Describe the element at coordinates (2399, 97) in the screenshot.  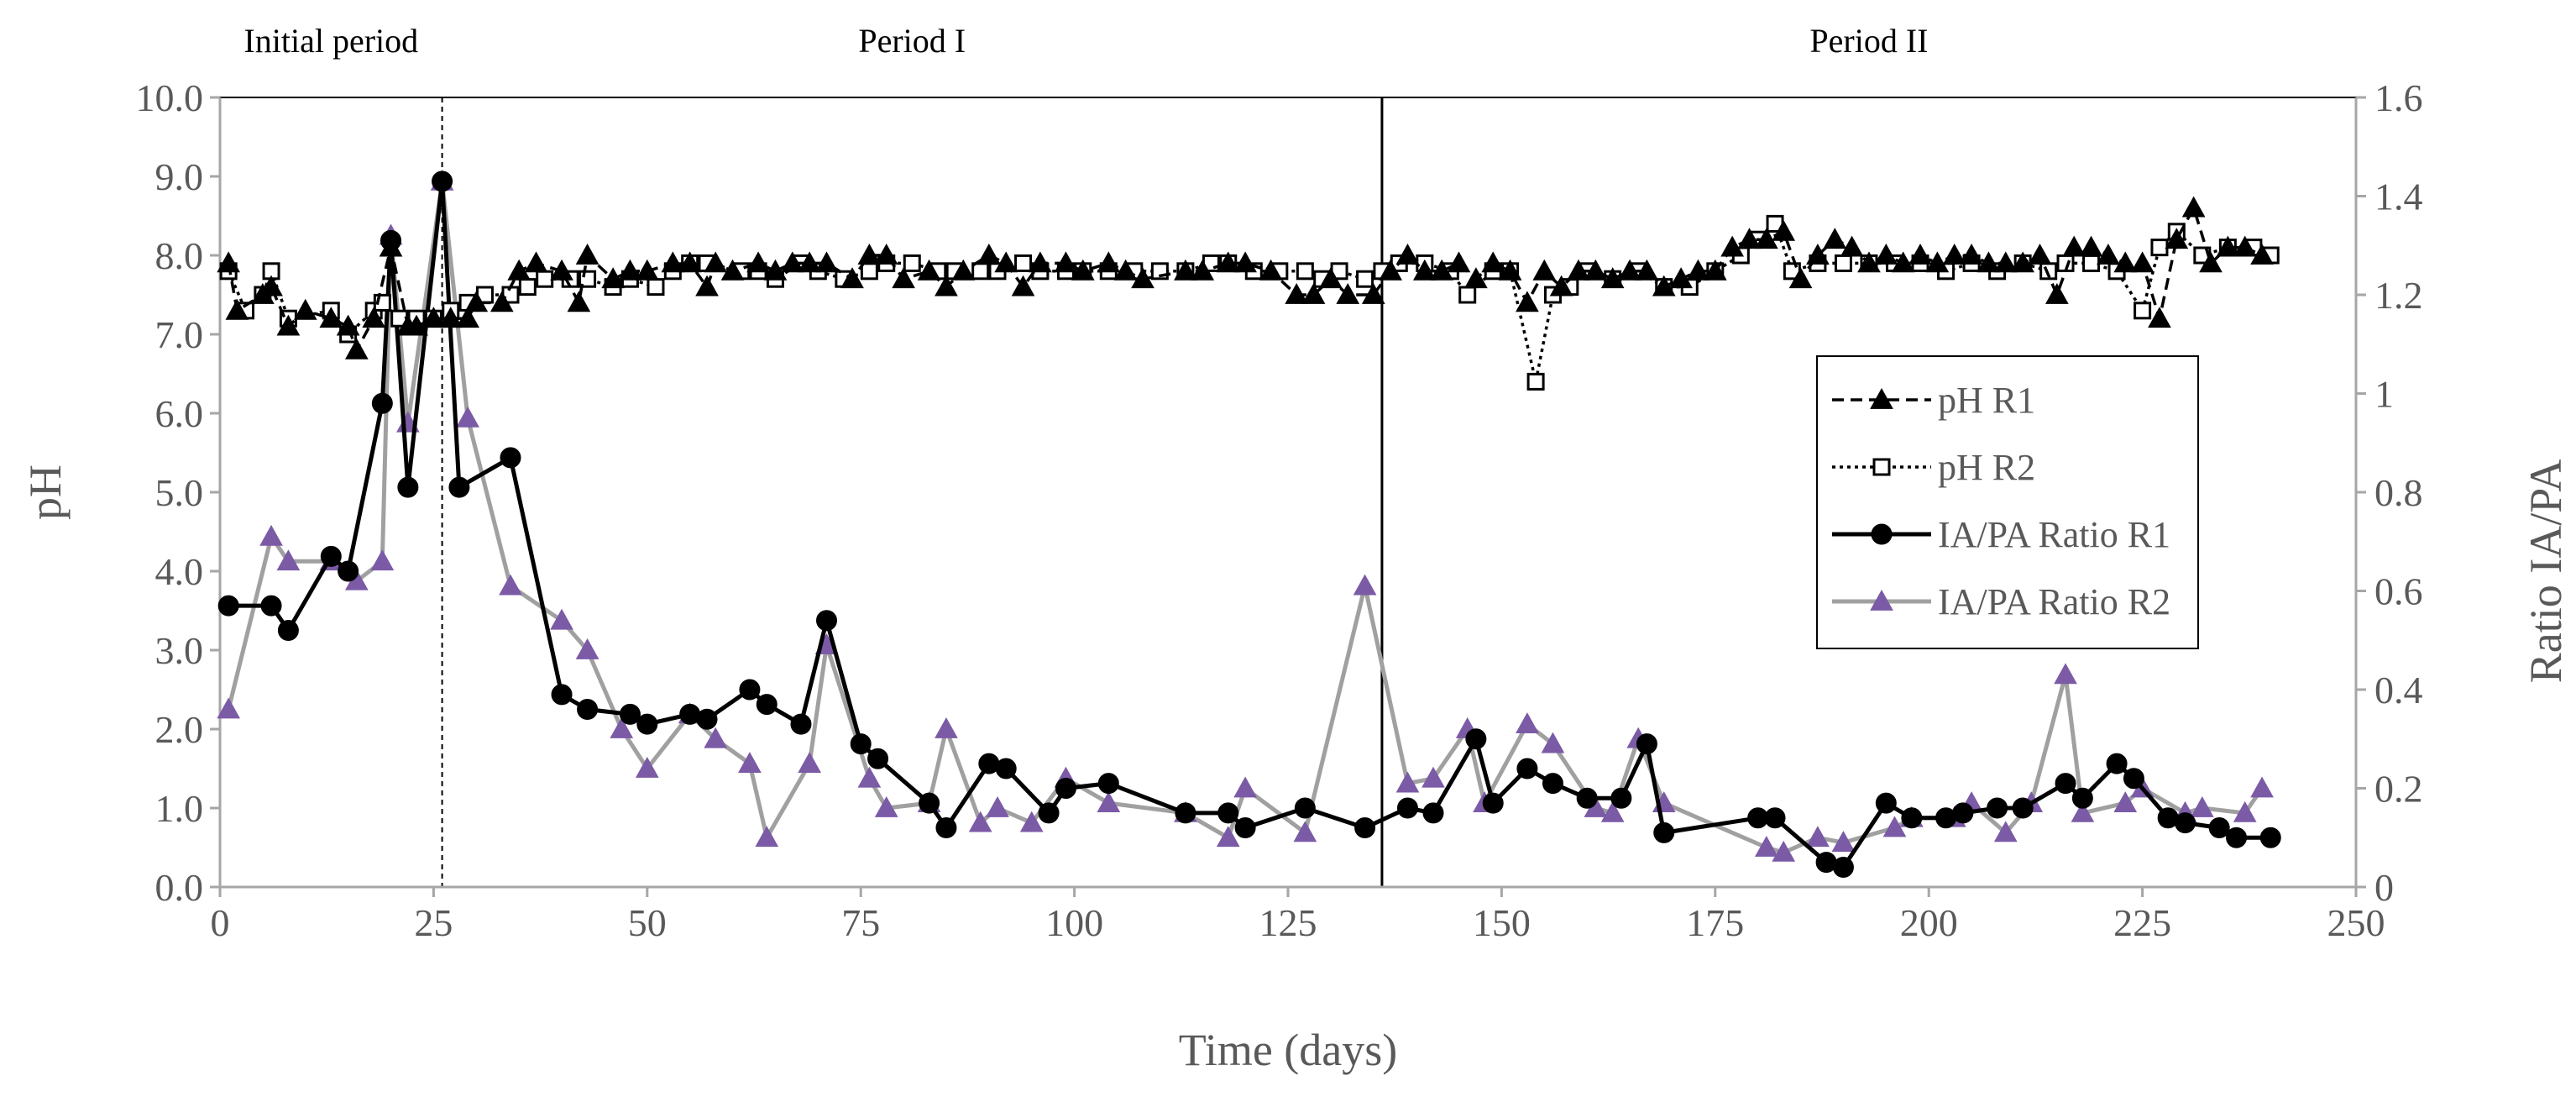
I see `y-right-tick-label: 1.6` at that location.